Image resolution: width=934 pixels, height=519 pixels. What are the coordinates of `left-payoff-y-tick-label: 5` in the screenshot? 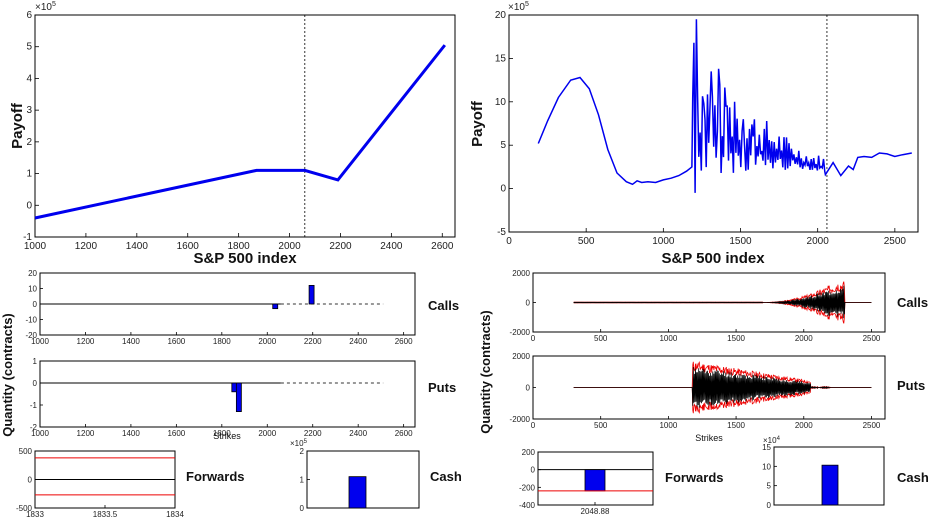 It's located at (29, 47).